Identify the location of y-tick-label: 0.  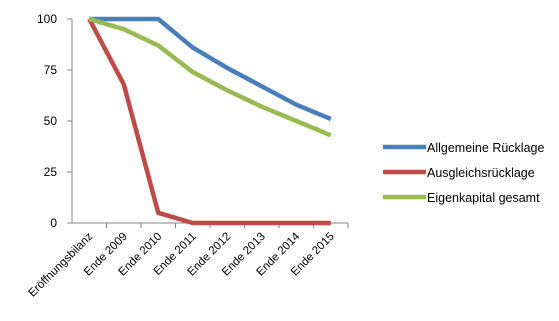
(53, 223).